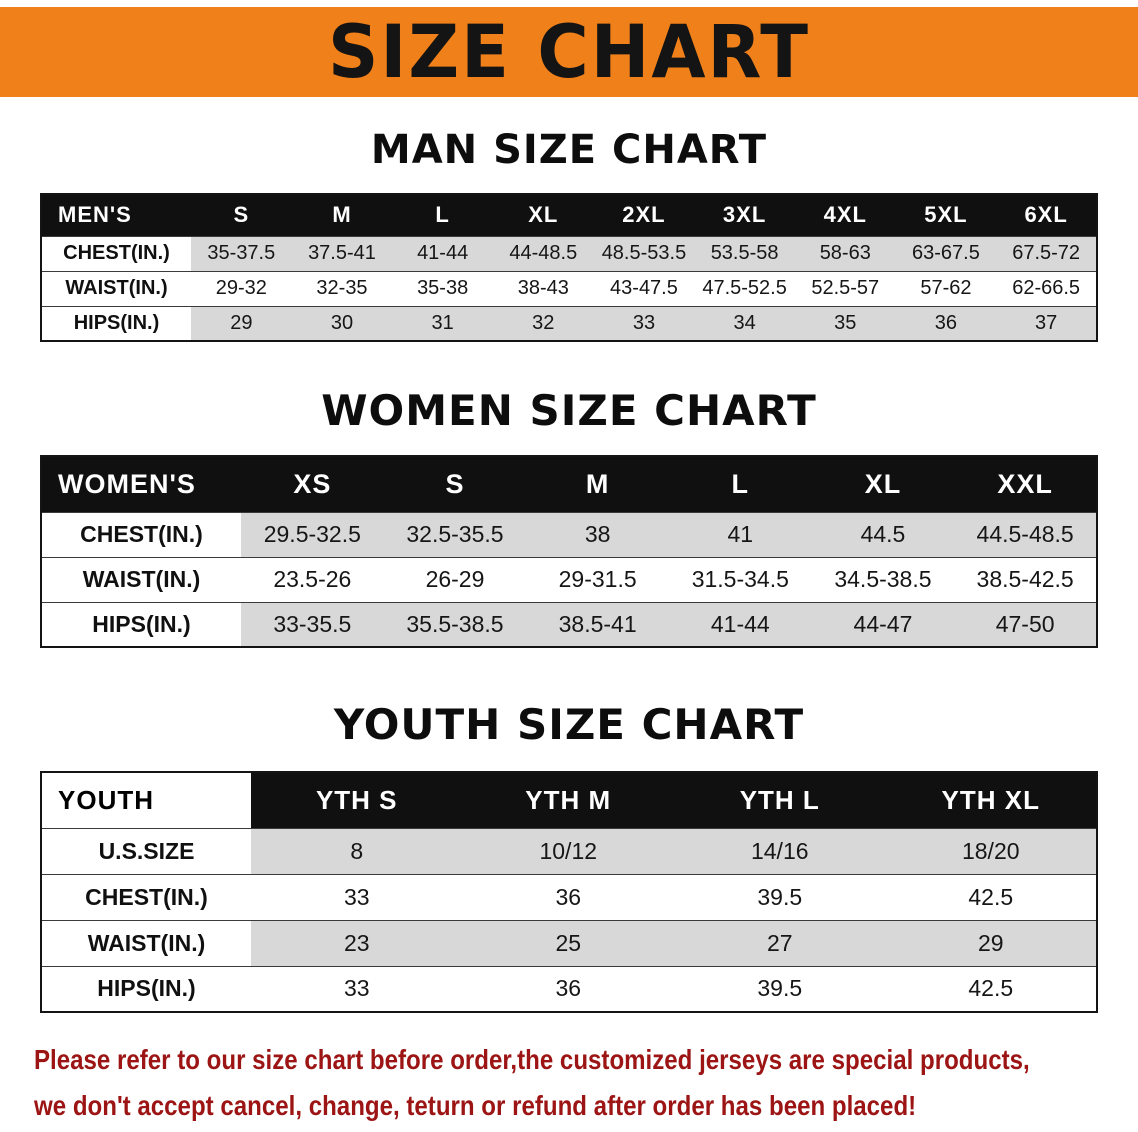 Image resolution: width=1138 pixels, height=1132 pixels. Describe the element at coordinates (569, 410) in the screenshot. I see `women-section-heading: WOMEN SIZE CHART` at that location.